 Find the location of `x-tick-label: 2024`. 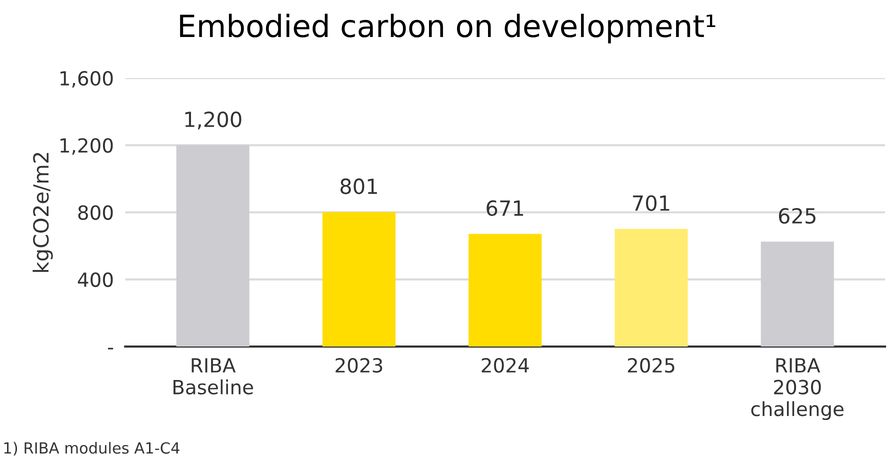

x-tick-label: 2024 is located at coordinates (505, 365).